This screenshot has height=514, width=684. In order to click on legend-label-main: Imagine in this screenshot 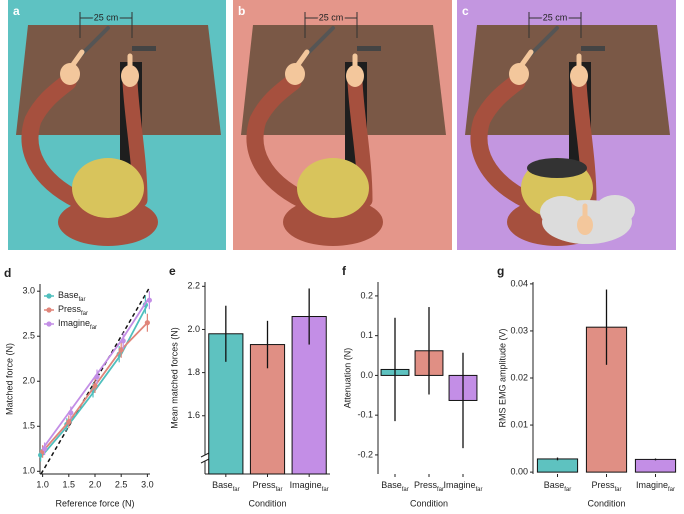, I will do `click(74, 323)`.